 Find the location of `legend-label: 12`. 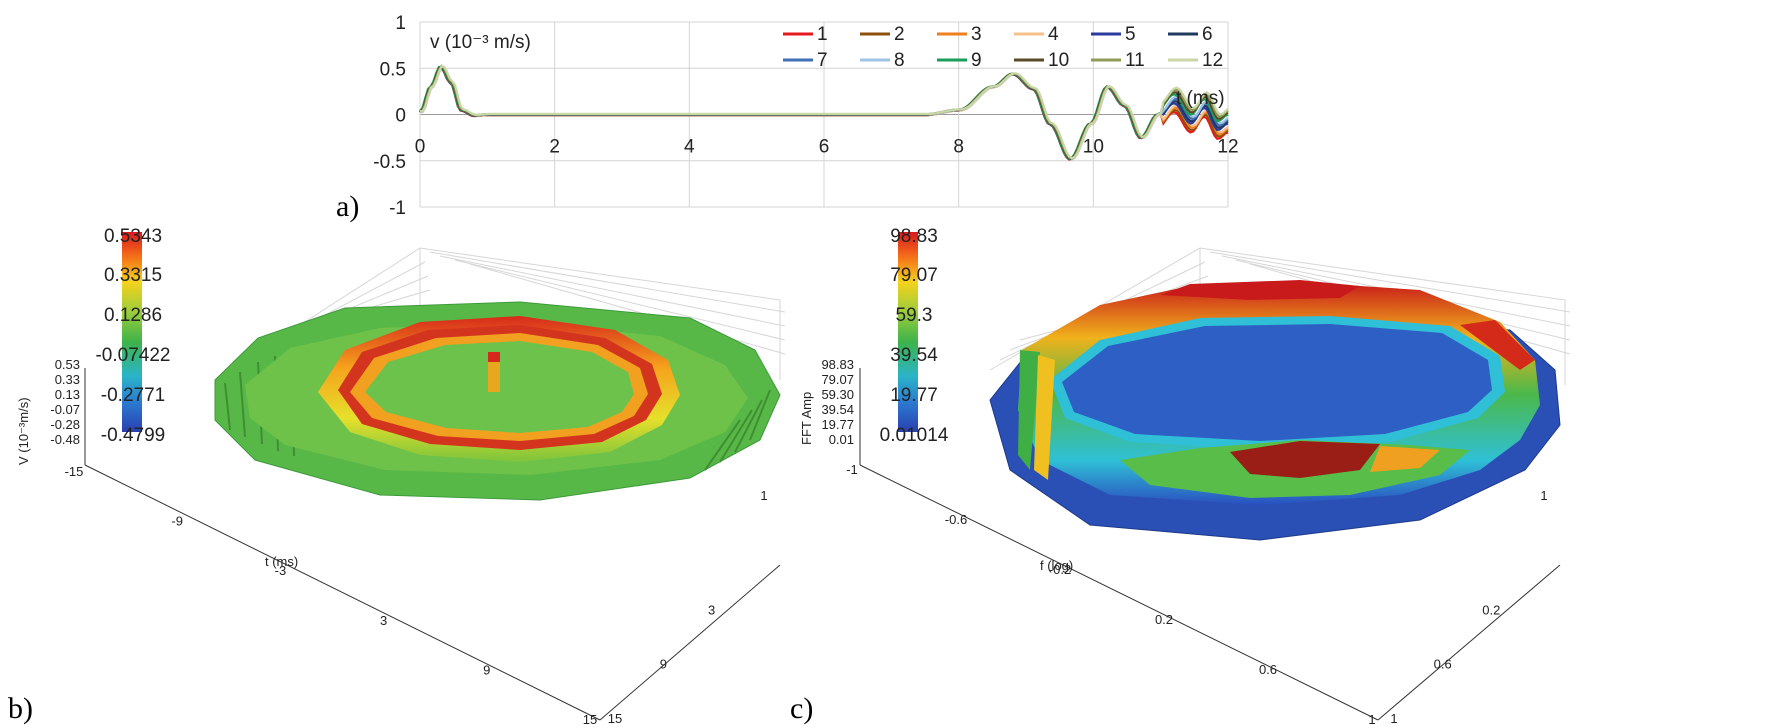

legend-label: 12 is located at coordinates (1212, 60).